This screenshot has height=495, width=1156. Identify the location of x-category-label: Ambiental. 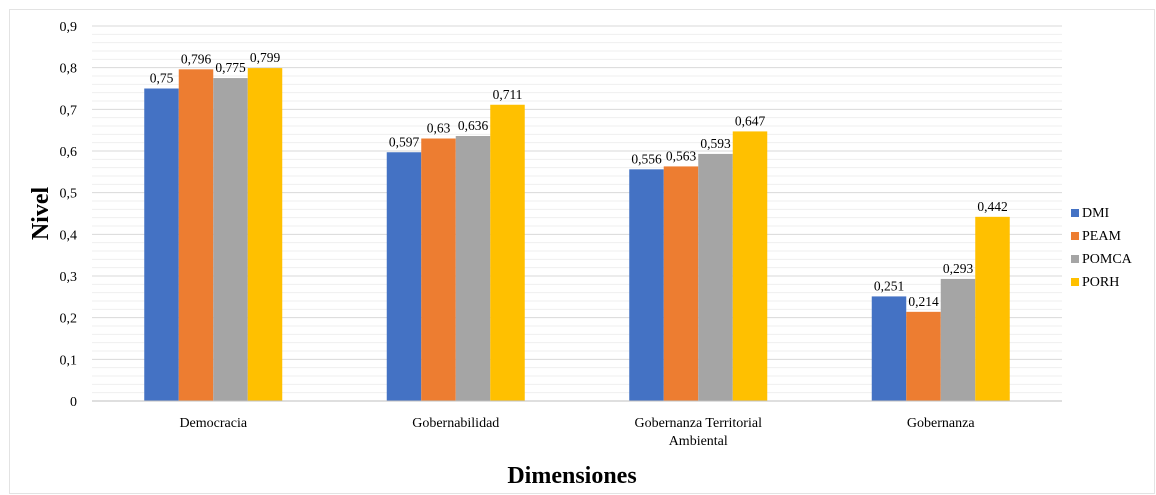
(698, 441).